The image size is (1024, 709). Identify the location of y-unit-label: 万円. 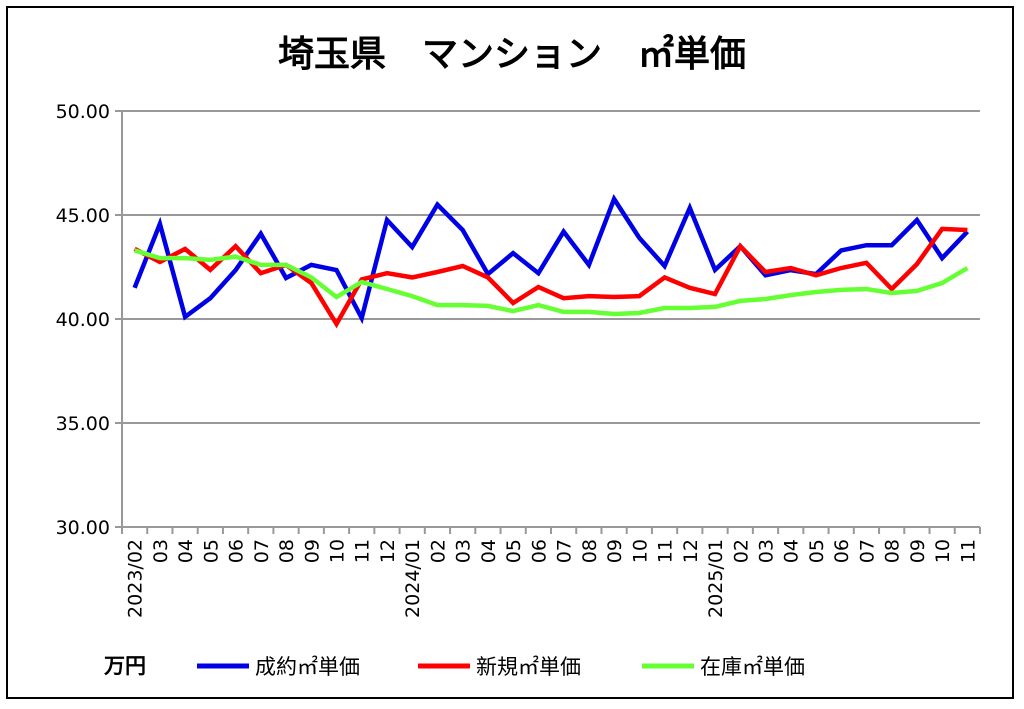
(124, 666).